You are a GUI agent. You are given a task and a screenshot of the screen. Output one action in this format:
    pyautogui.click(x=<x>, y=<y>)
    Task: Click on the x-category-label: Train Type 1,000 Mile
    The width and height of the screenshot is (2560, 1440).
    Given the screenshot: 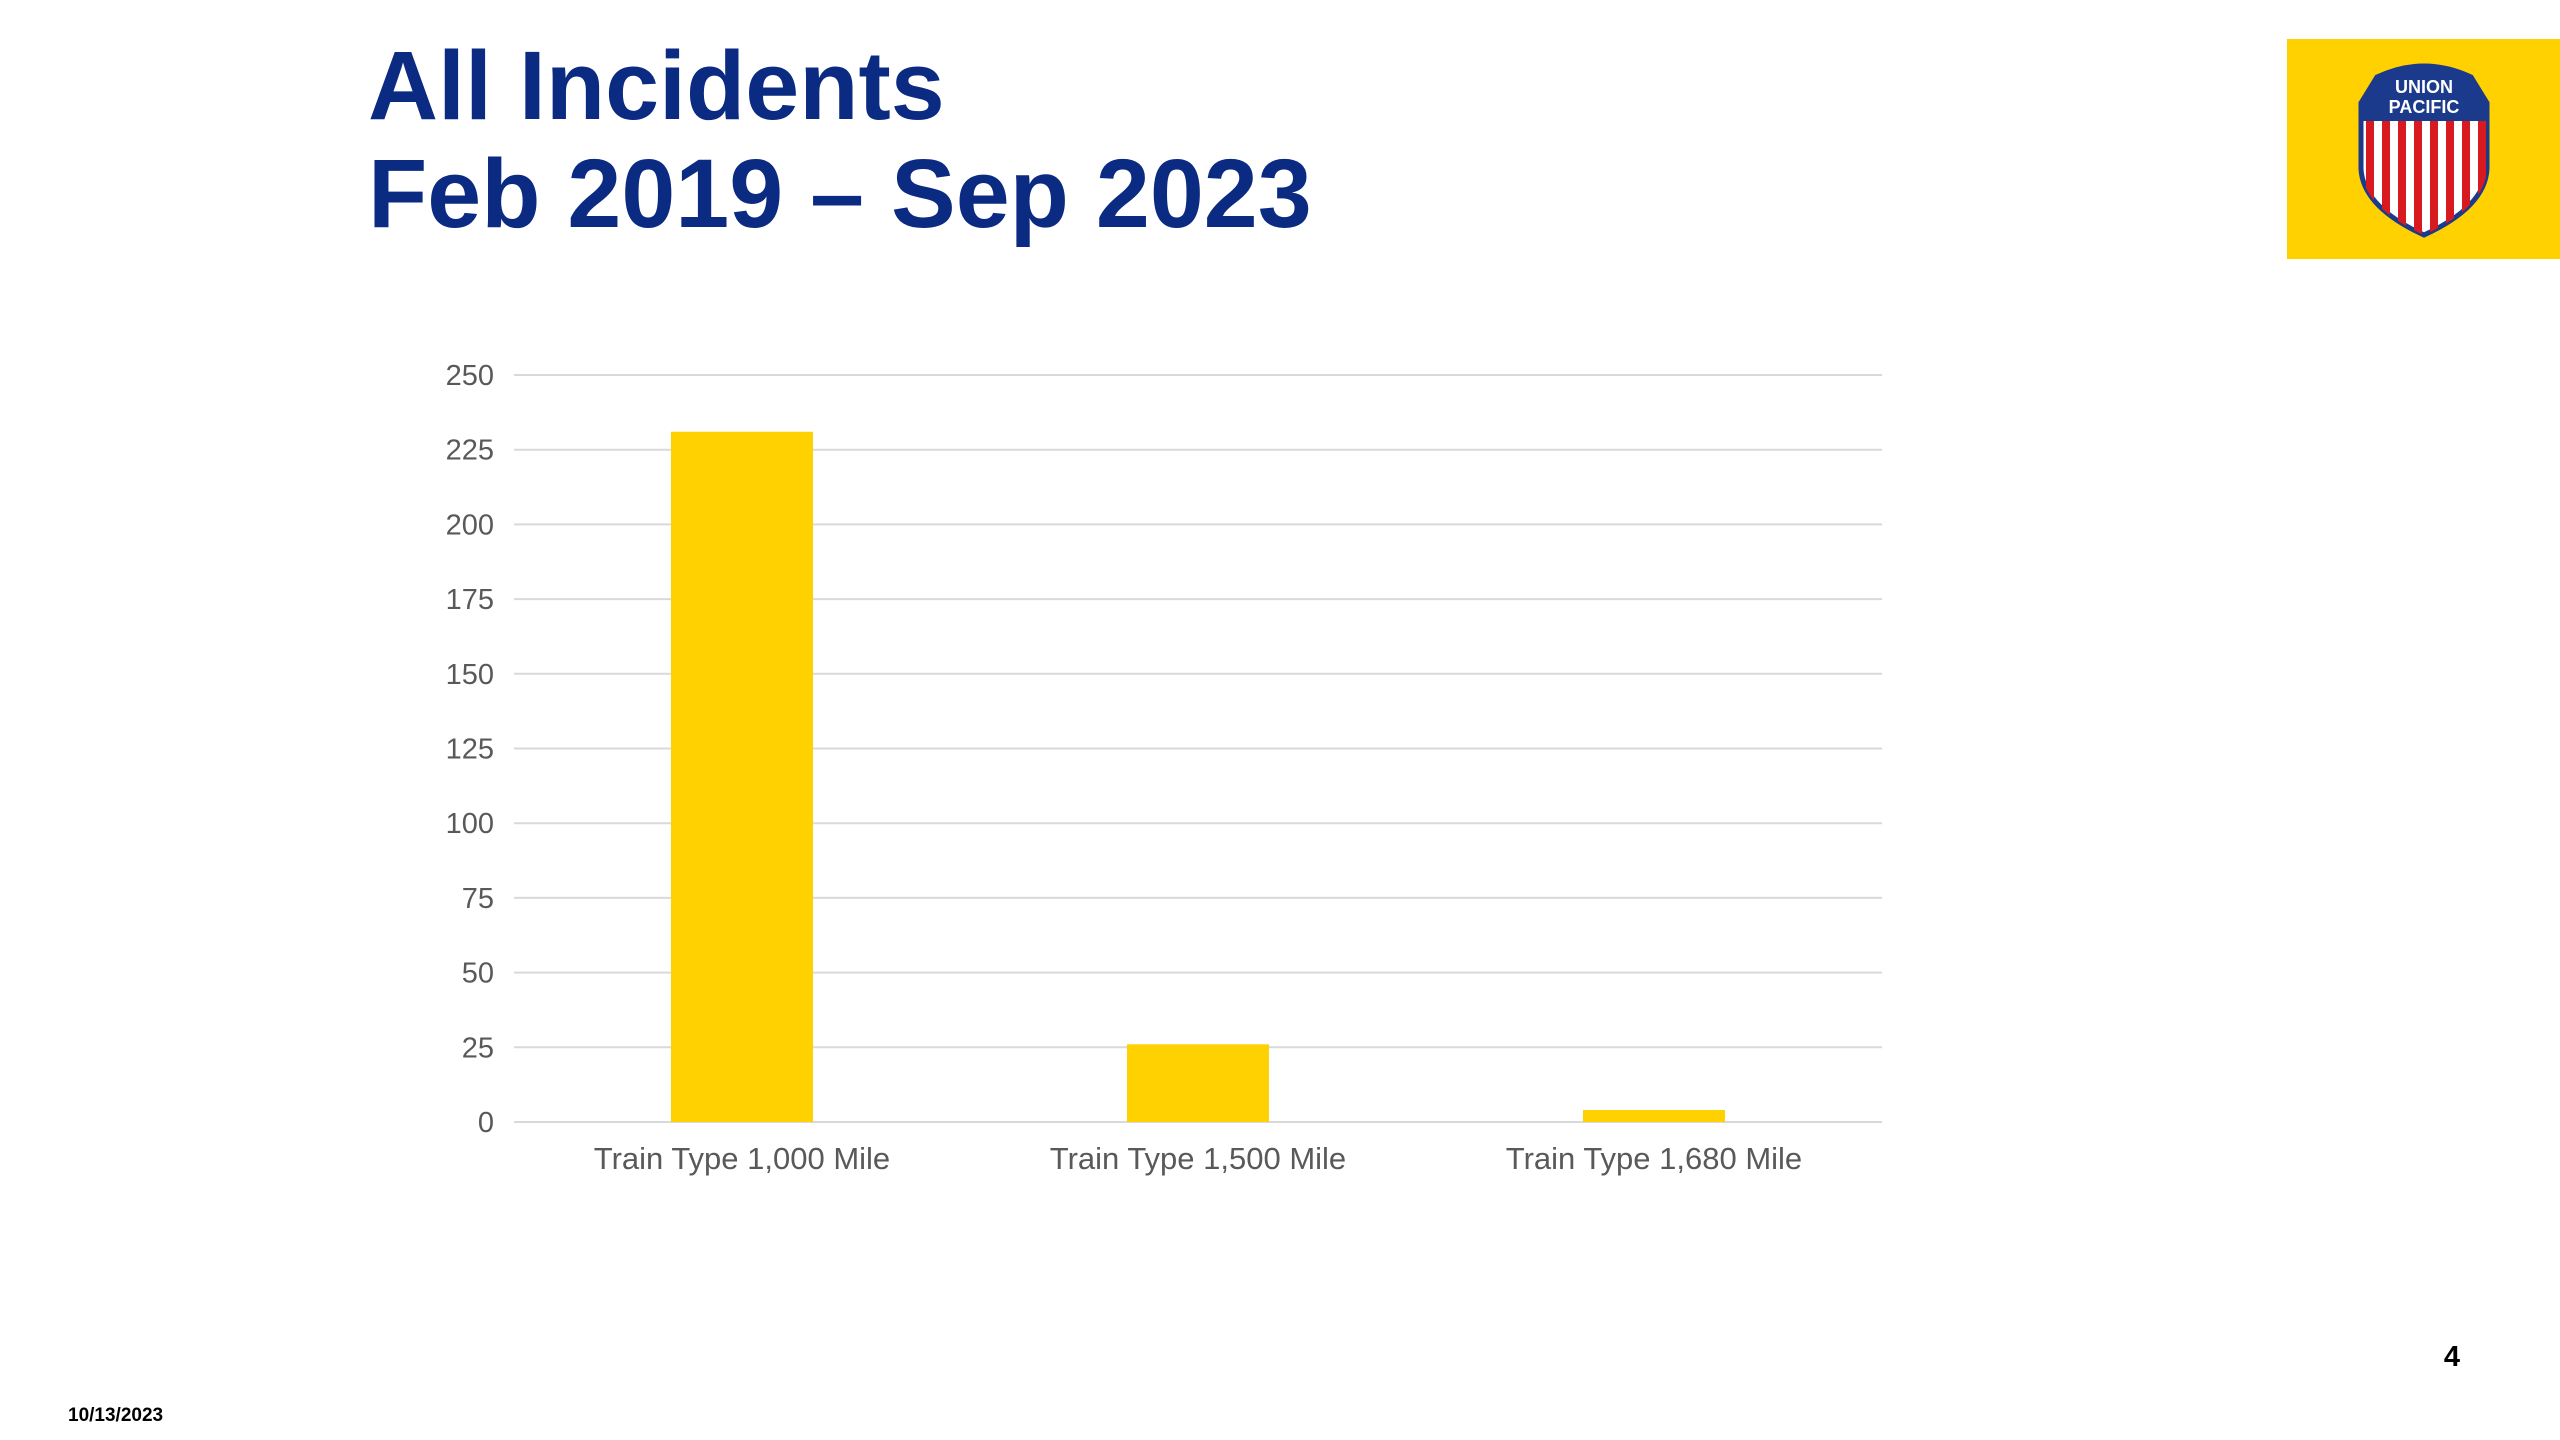 What is the action you would take?
    pyautogui.click(x=742, y=1158)
    